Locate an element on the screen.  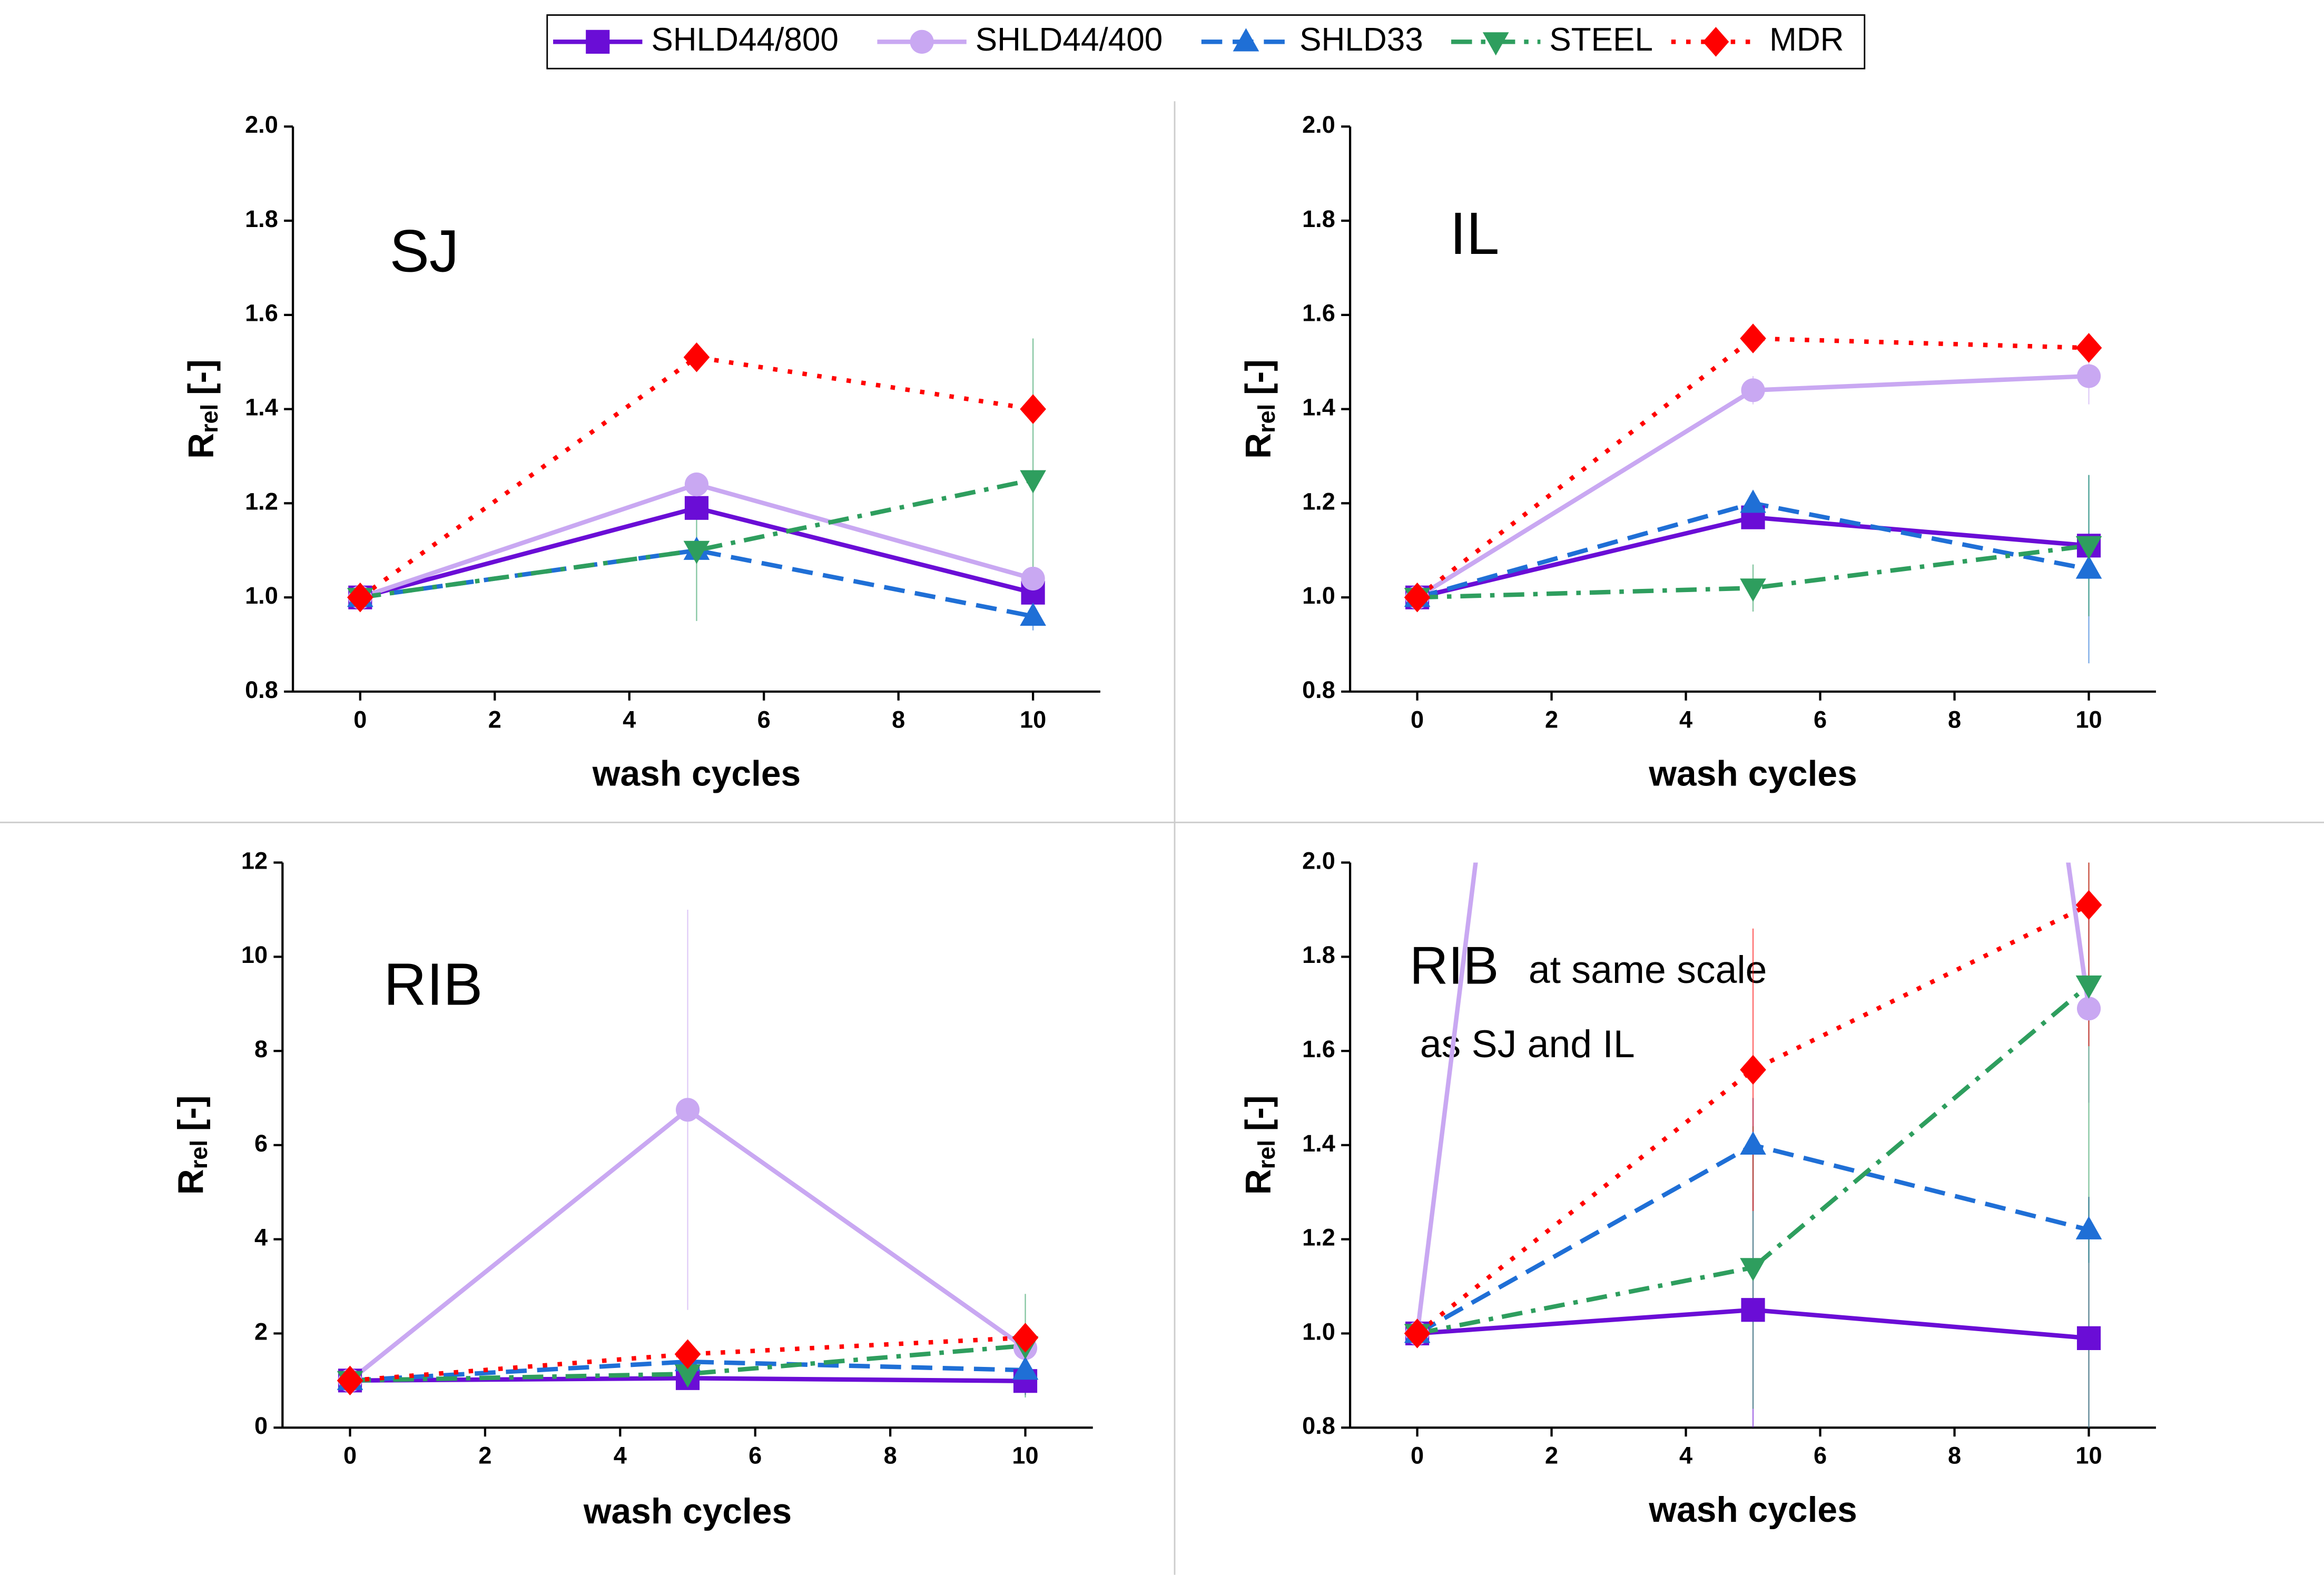
legend-label: SHLD44/400 is located at coordinates (1069, 40).